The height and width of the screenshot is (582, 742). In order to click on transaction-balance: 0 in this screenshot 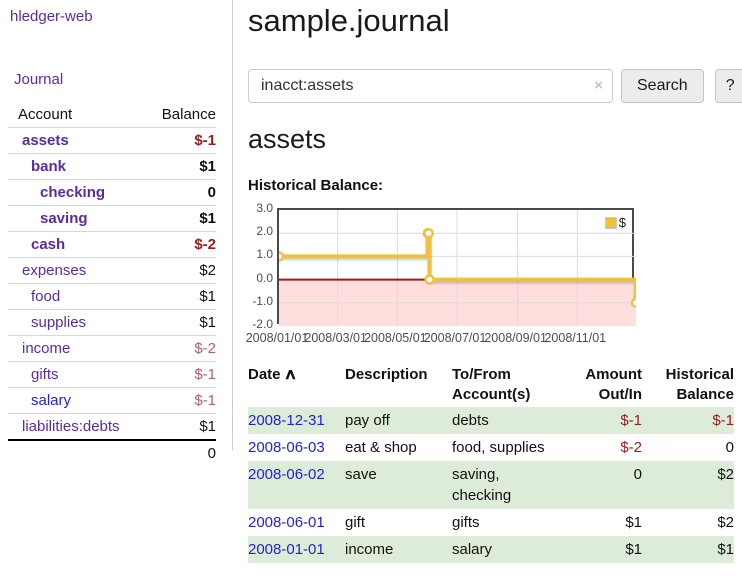, I will do `click(729, 447)`.